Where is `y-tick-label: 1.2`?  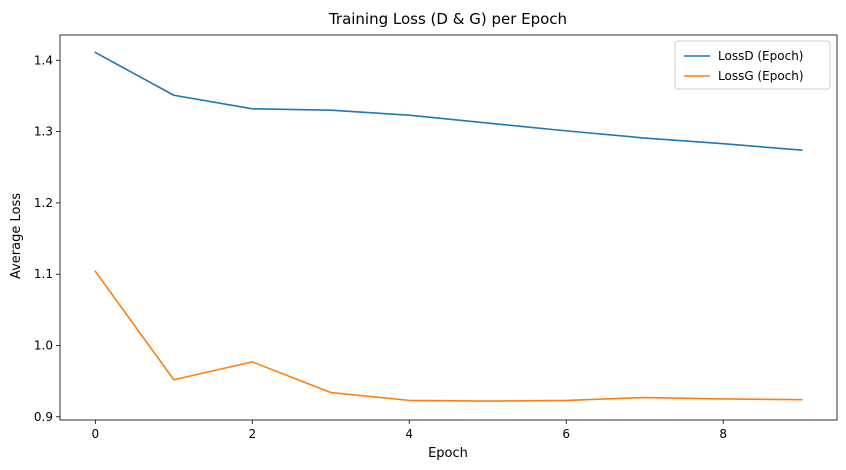
y-tick-label: 1.2 is located at coordinates (43, 203).